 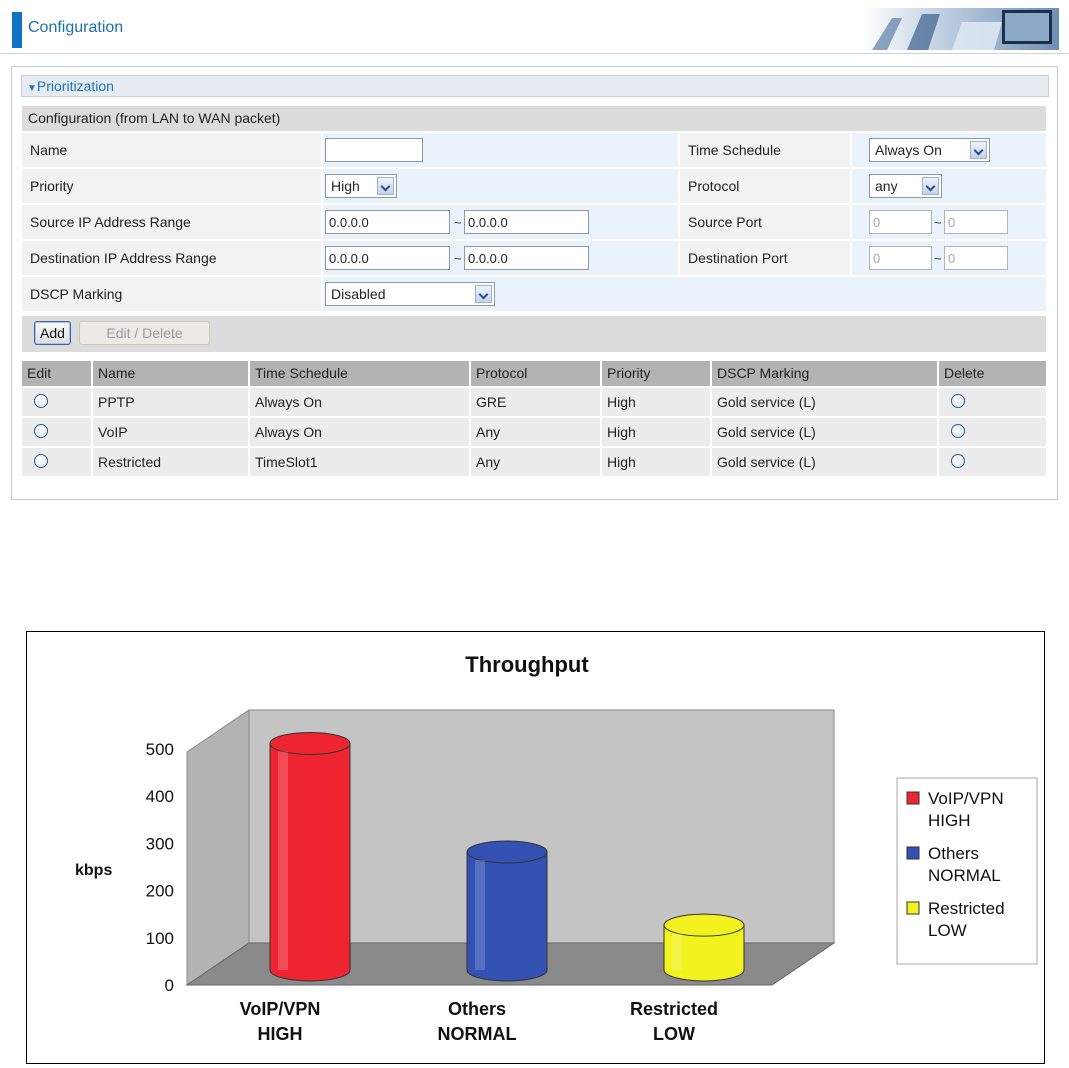 What do you see at coordinates (113, 432) in the screenshot?
I see `row-name: VoIP` at bounding box center [113, 432].